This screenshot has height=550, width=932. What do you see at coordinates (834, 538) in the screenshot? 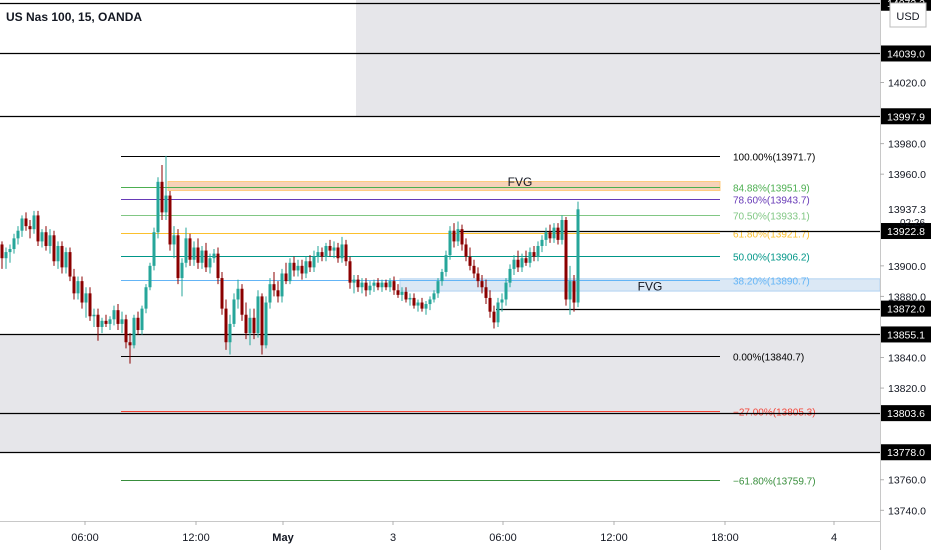
I see `time-tick-label: 4` at bounding box center [834, 538].